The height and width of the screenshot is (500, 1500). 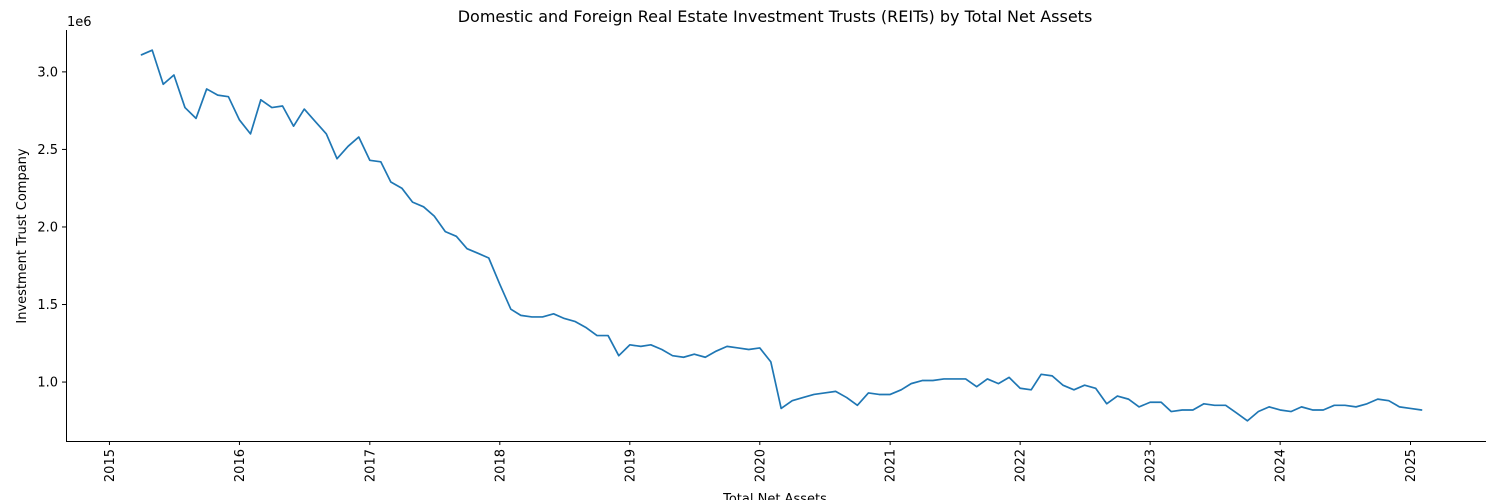 I want to click on x-tick-label: 2025, so click(x=1411, y=465).